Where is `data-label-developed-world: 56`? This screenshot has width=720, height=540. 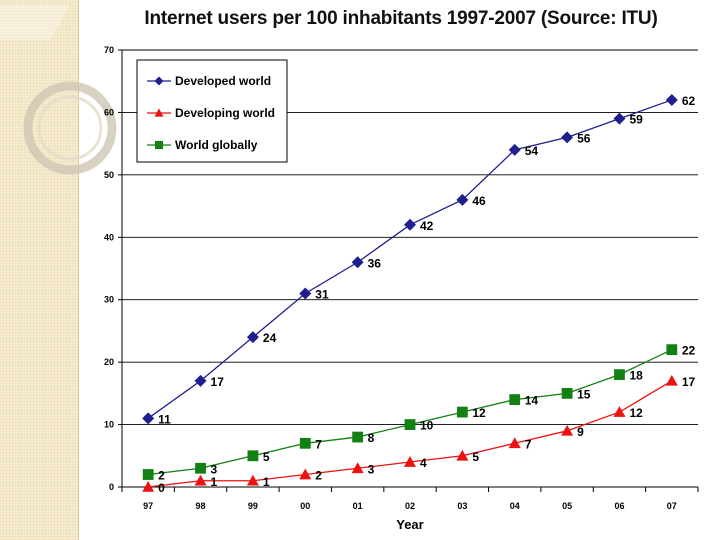
data-label-developed-world: 56 is located at coordinates (584, 138).